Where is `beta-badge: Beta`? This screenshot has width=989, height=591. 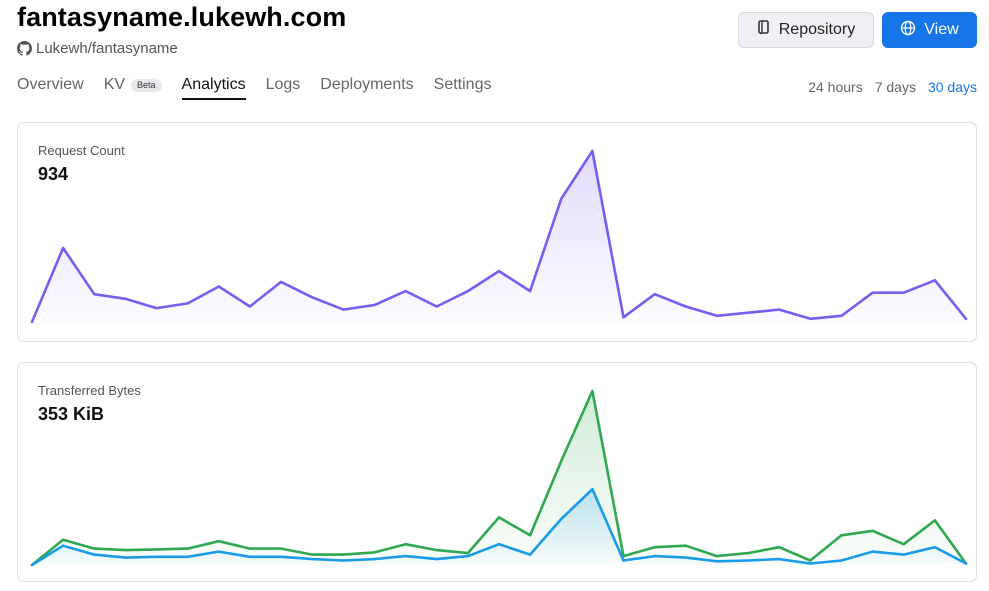 beta-badge: Beta is located at coordinates (146, 85).